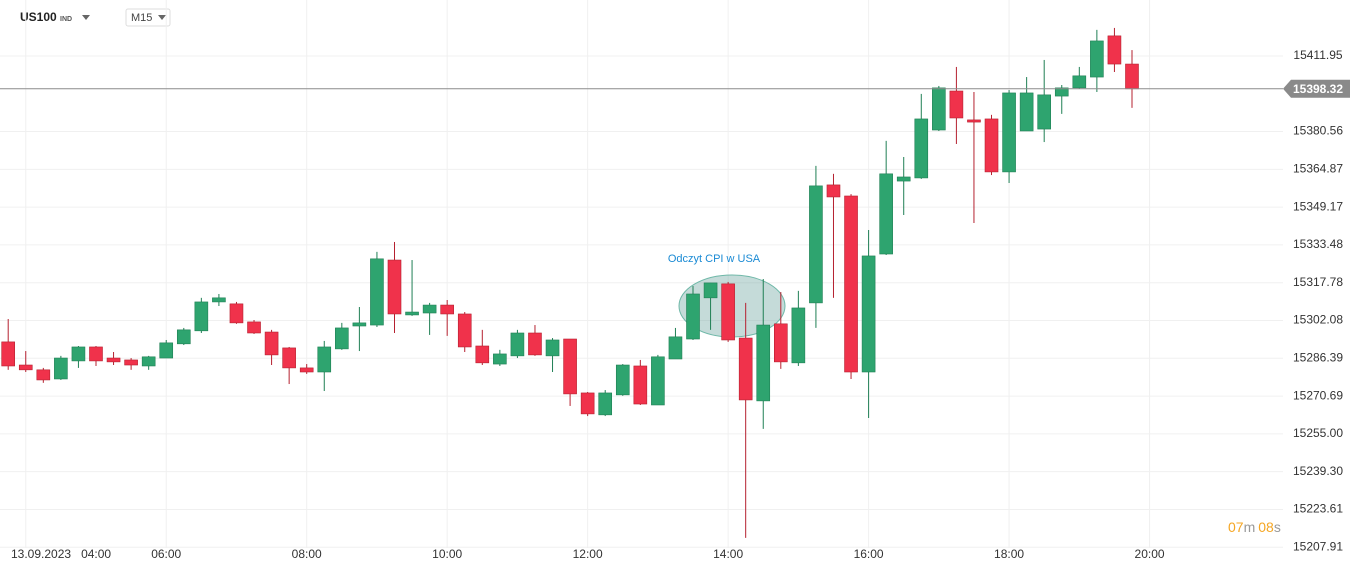  What do you see at coordinates (728, 554) in the screenshot?
I see `x-tick-label: 14:00` at bounding box center [728, 554].